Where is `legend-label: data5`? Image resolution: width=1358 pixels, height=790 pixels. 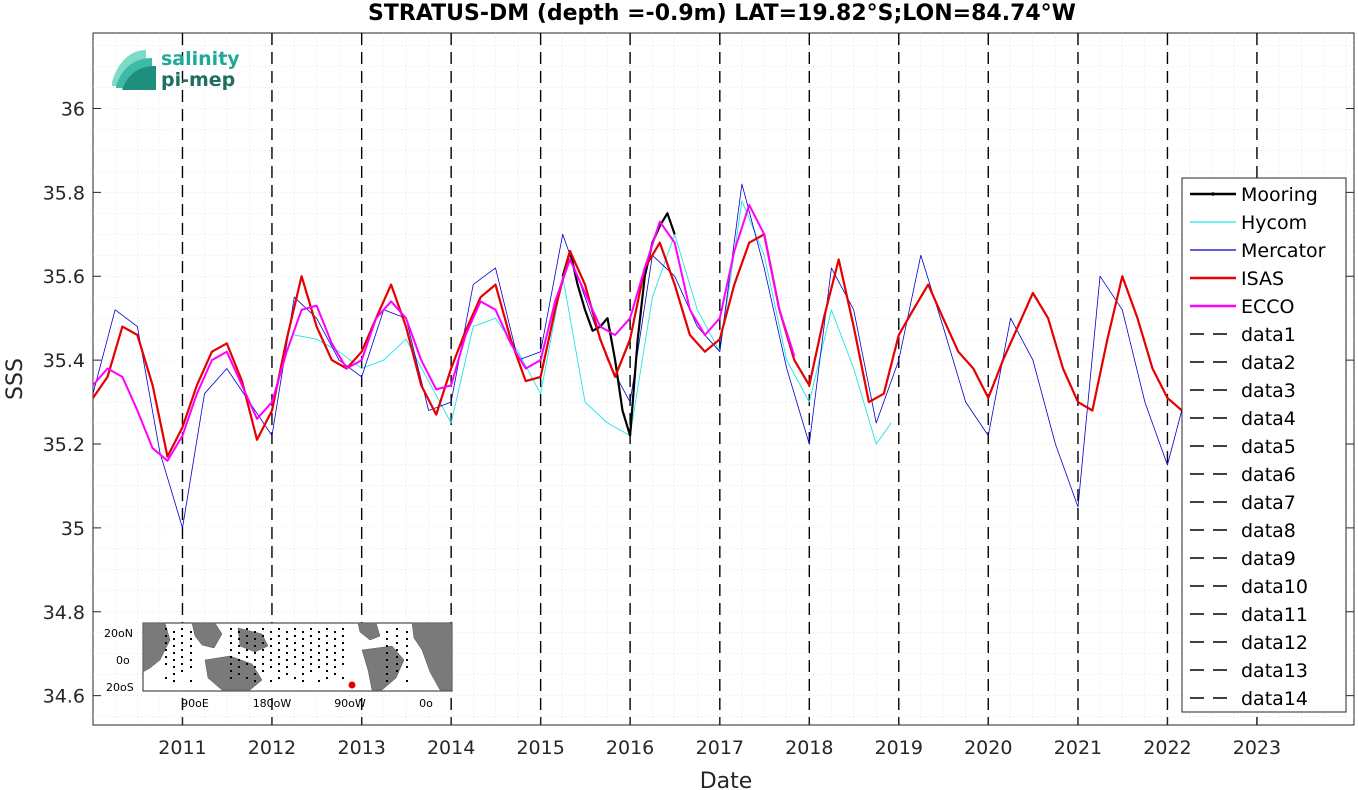 legend-label: data5 is located at coordinates (1268, 447).